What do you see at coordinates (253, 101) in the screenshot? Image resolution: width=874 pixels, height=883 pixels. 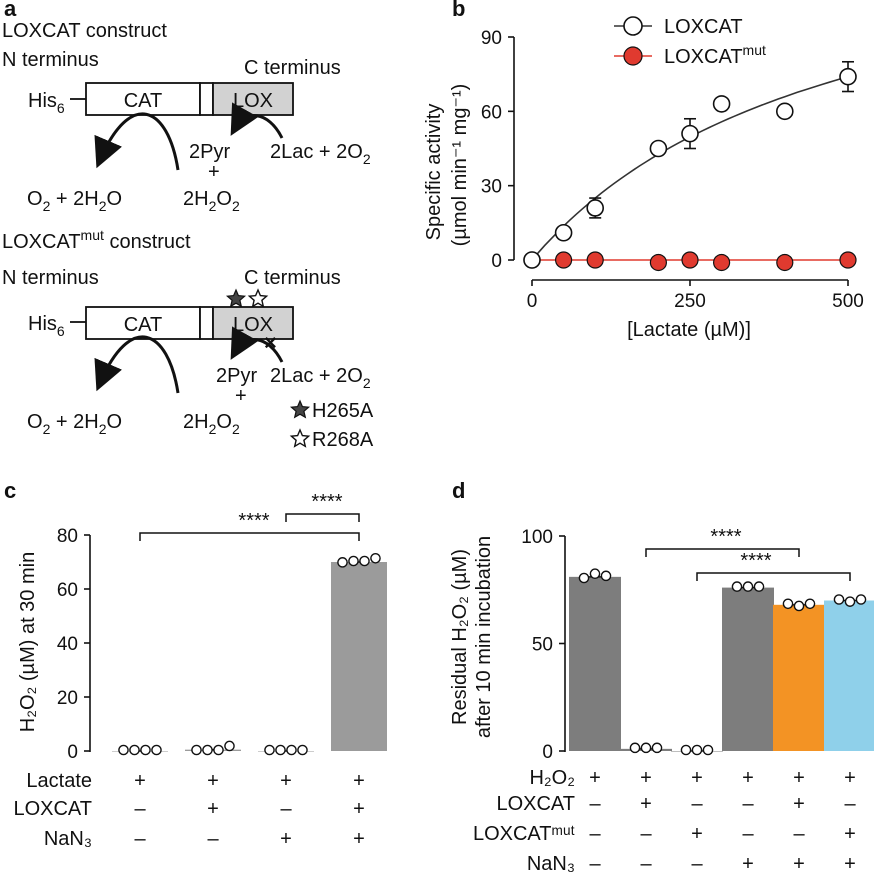 I see `lox-label: LOX` at bounding box center [253, 101].